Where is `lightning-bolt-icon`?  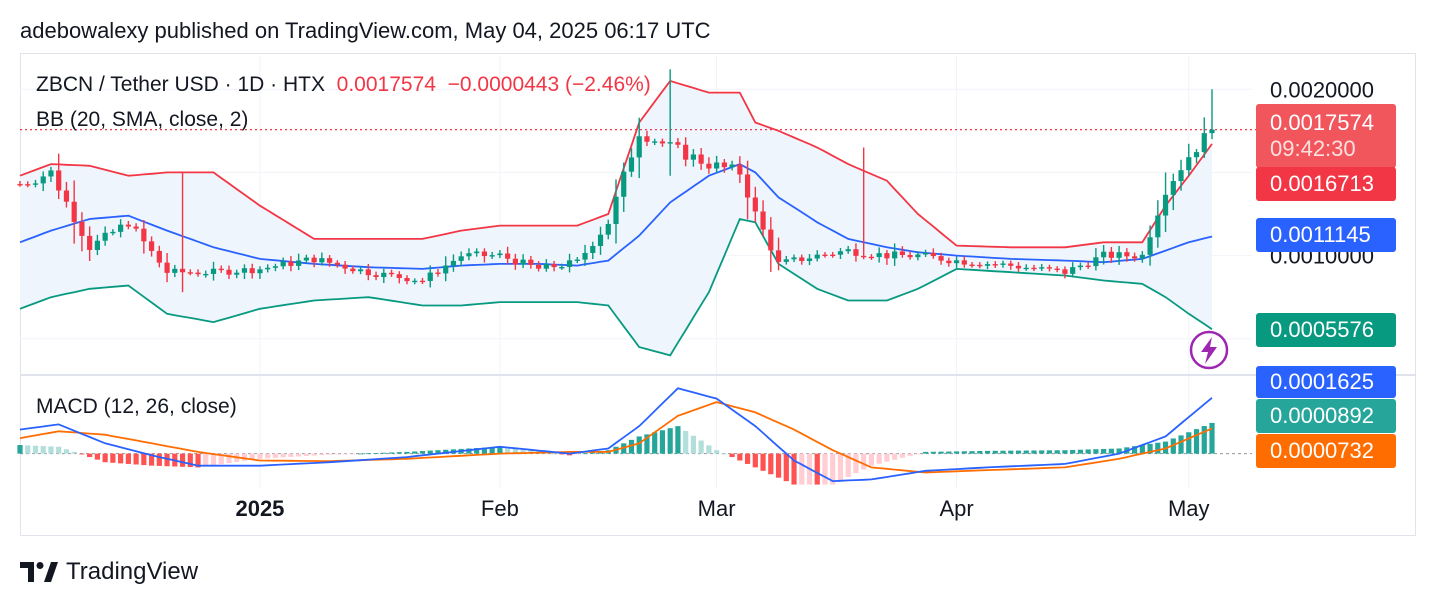 lightning-bolt-icon is located at coordinates (1209, 350).